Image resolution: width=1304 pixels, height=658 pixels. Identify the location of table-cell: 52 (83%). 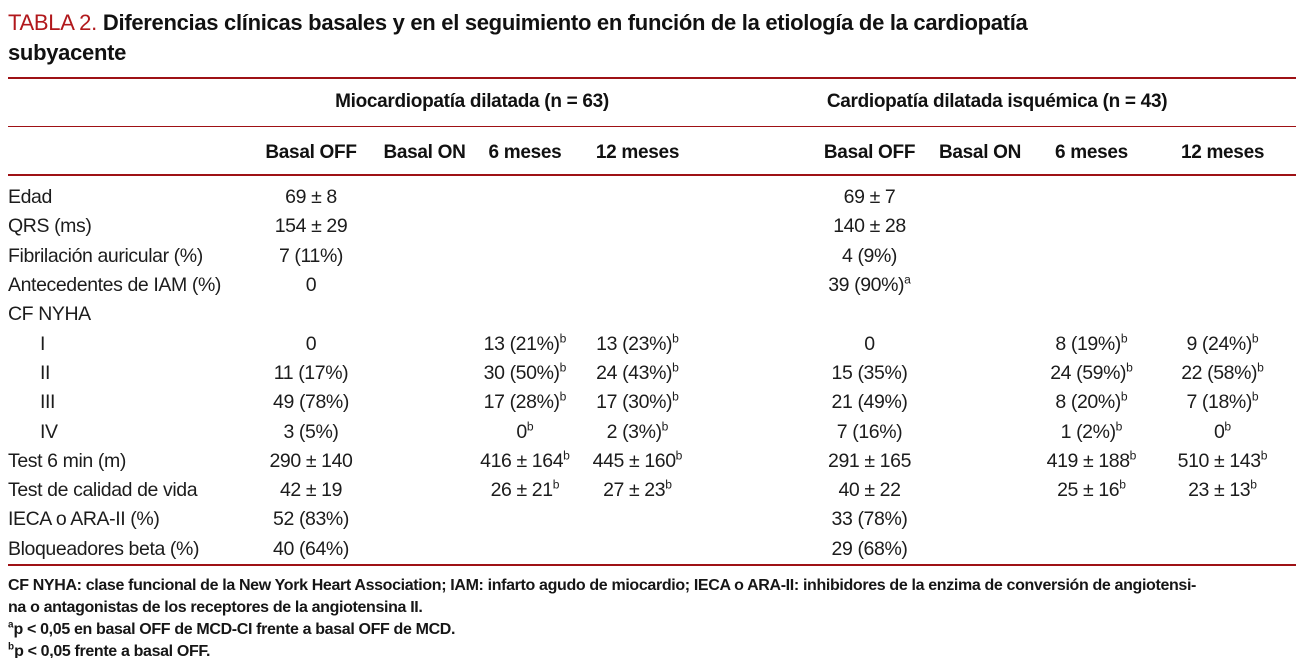
(311, 519).